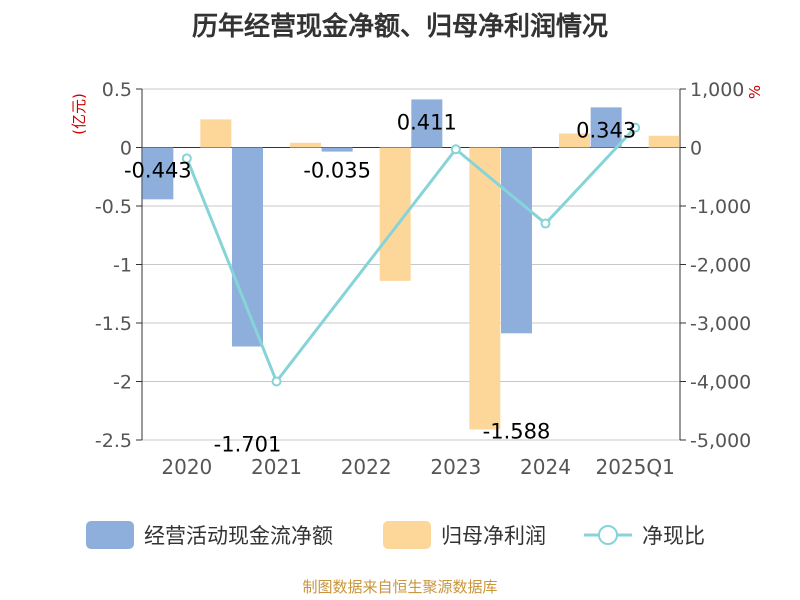 Image resolution: width=800 pixels, height=600 pixels. Describe the element at coordinates (720, 266) in the screenshot. I see `right-tick-label: -2,000` at that location.